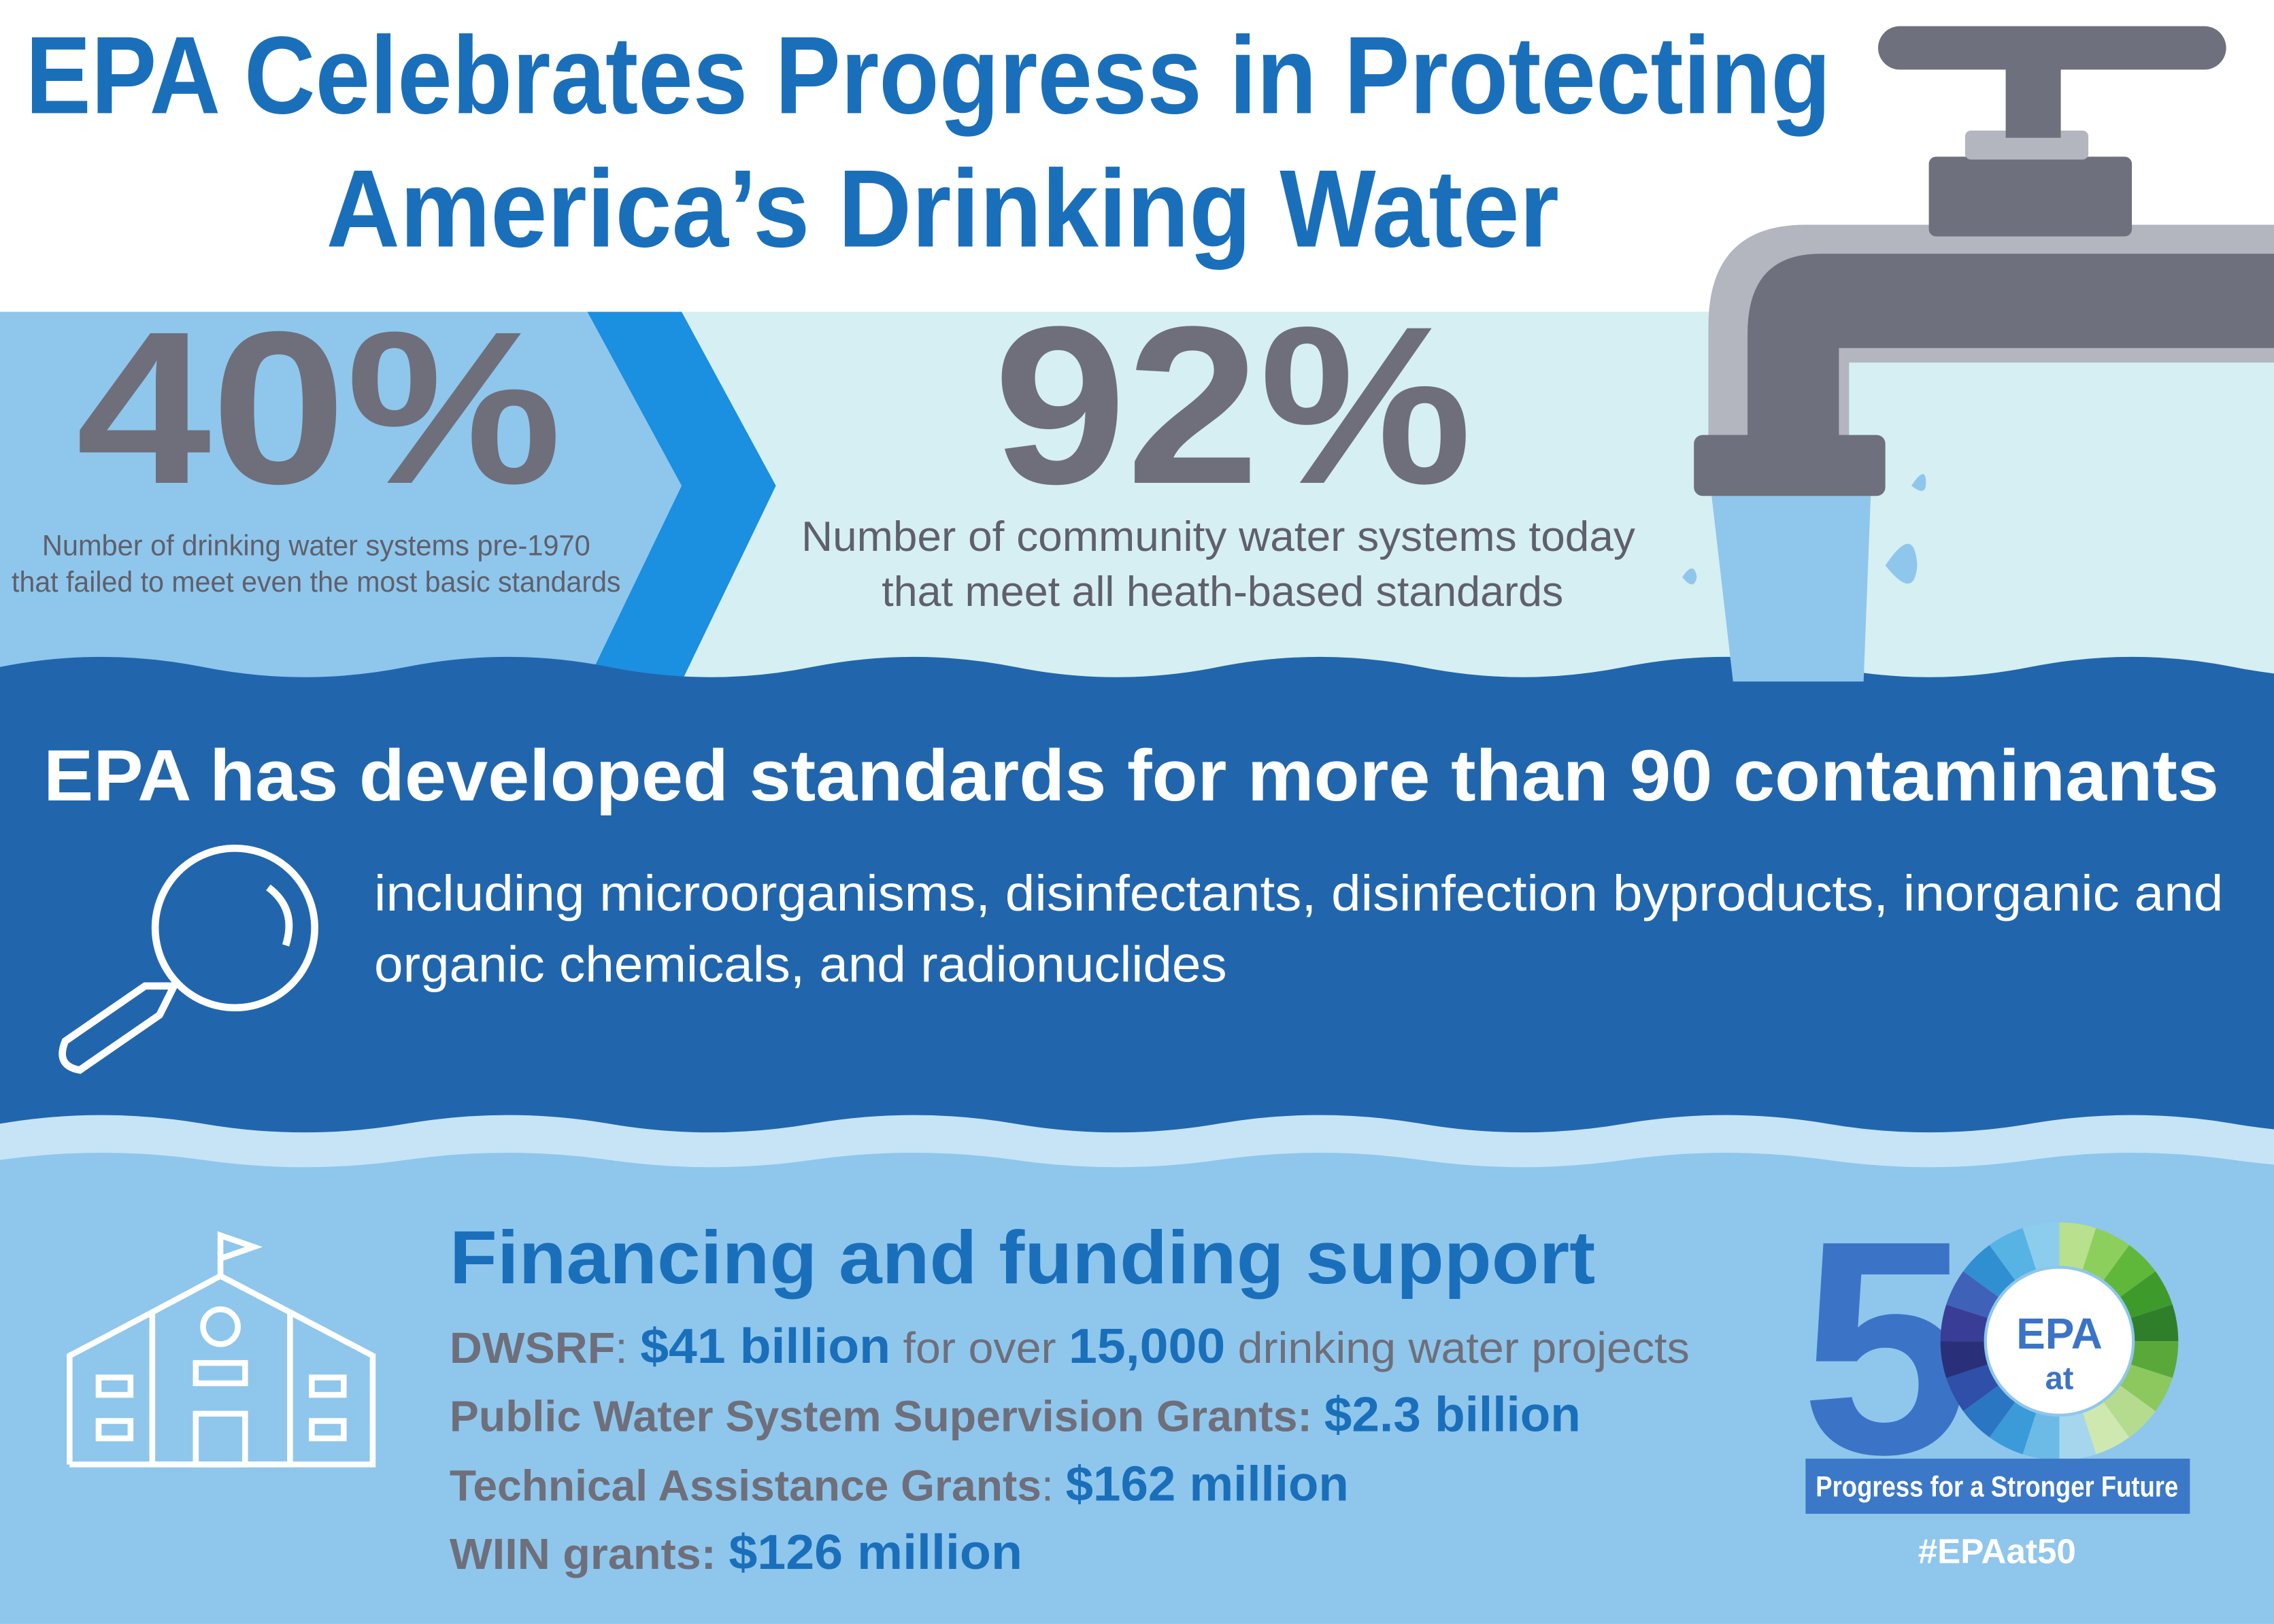 The image size is (2274, 1624). I want to click on section-text: organic chemicals, and radionuclides, so click(800, 963).